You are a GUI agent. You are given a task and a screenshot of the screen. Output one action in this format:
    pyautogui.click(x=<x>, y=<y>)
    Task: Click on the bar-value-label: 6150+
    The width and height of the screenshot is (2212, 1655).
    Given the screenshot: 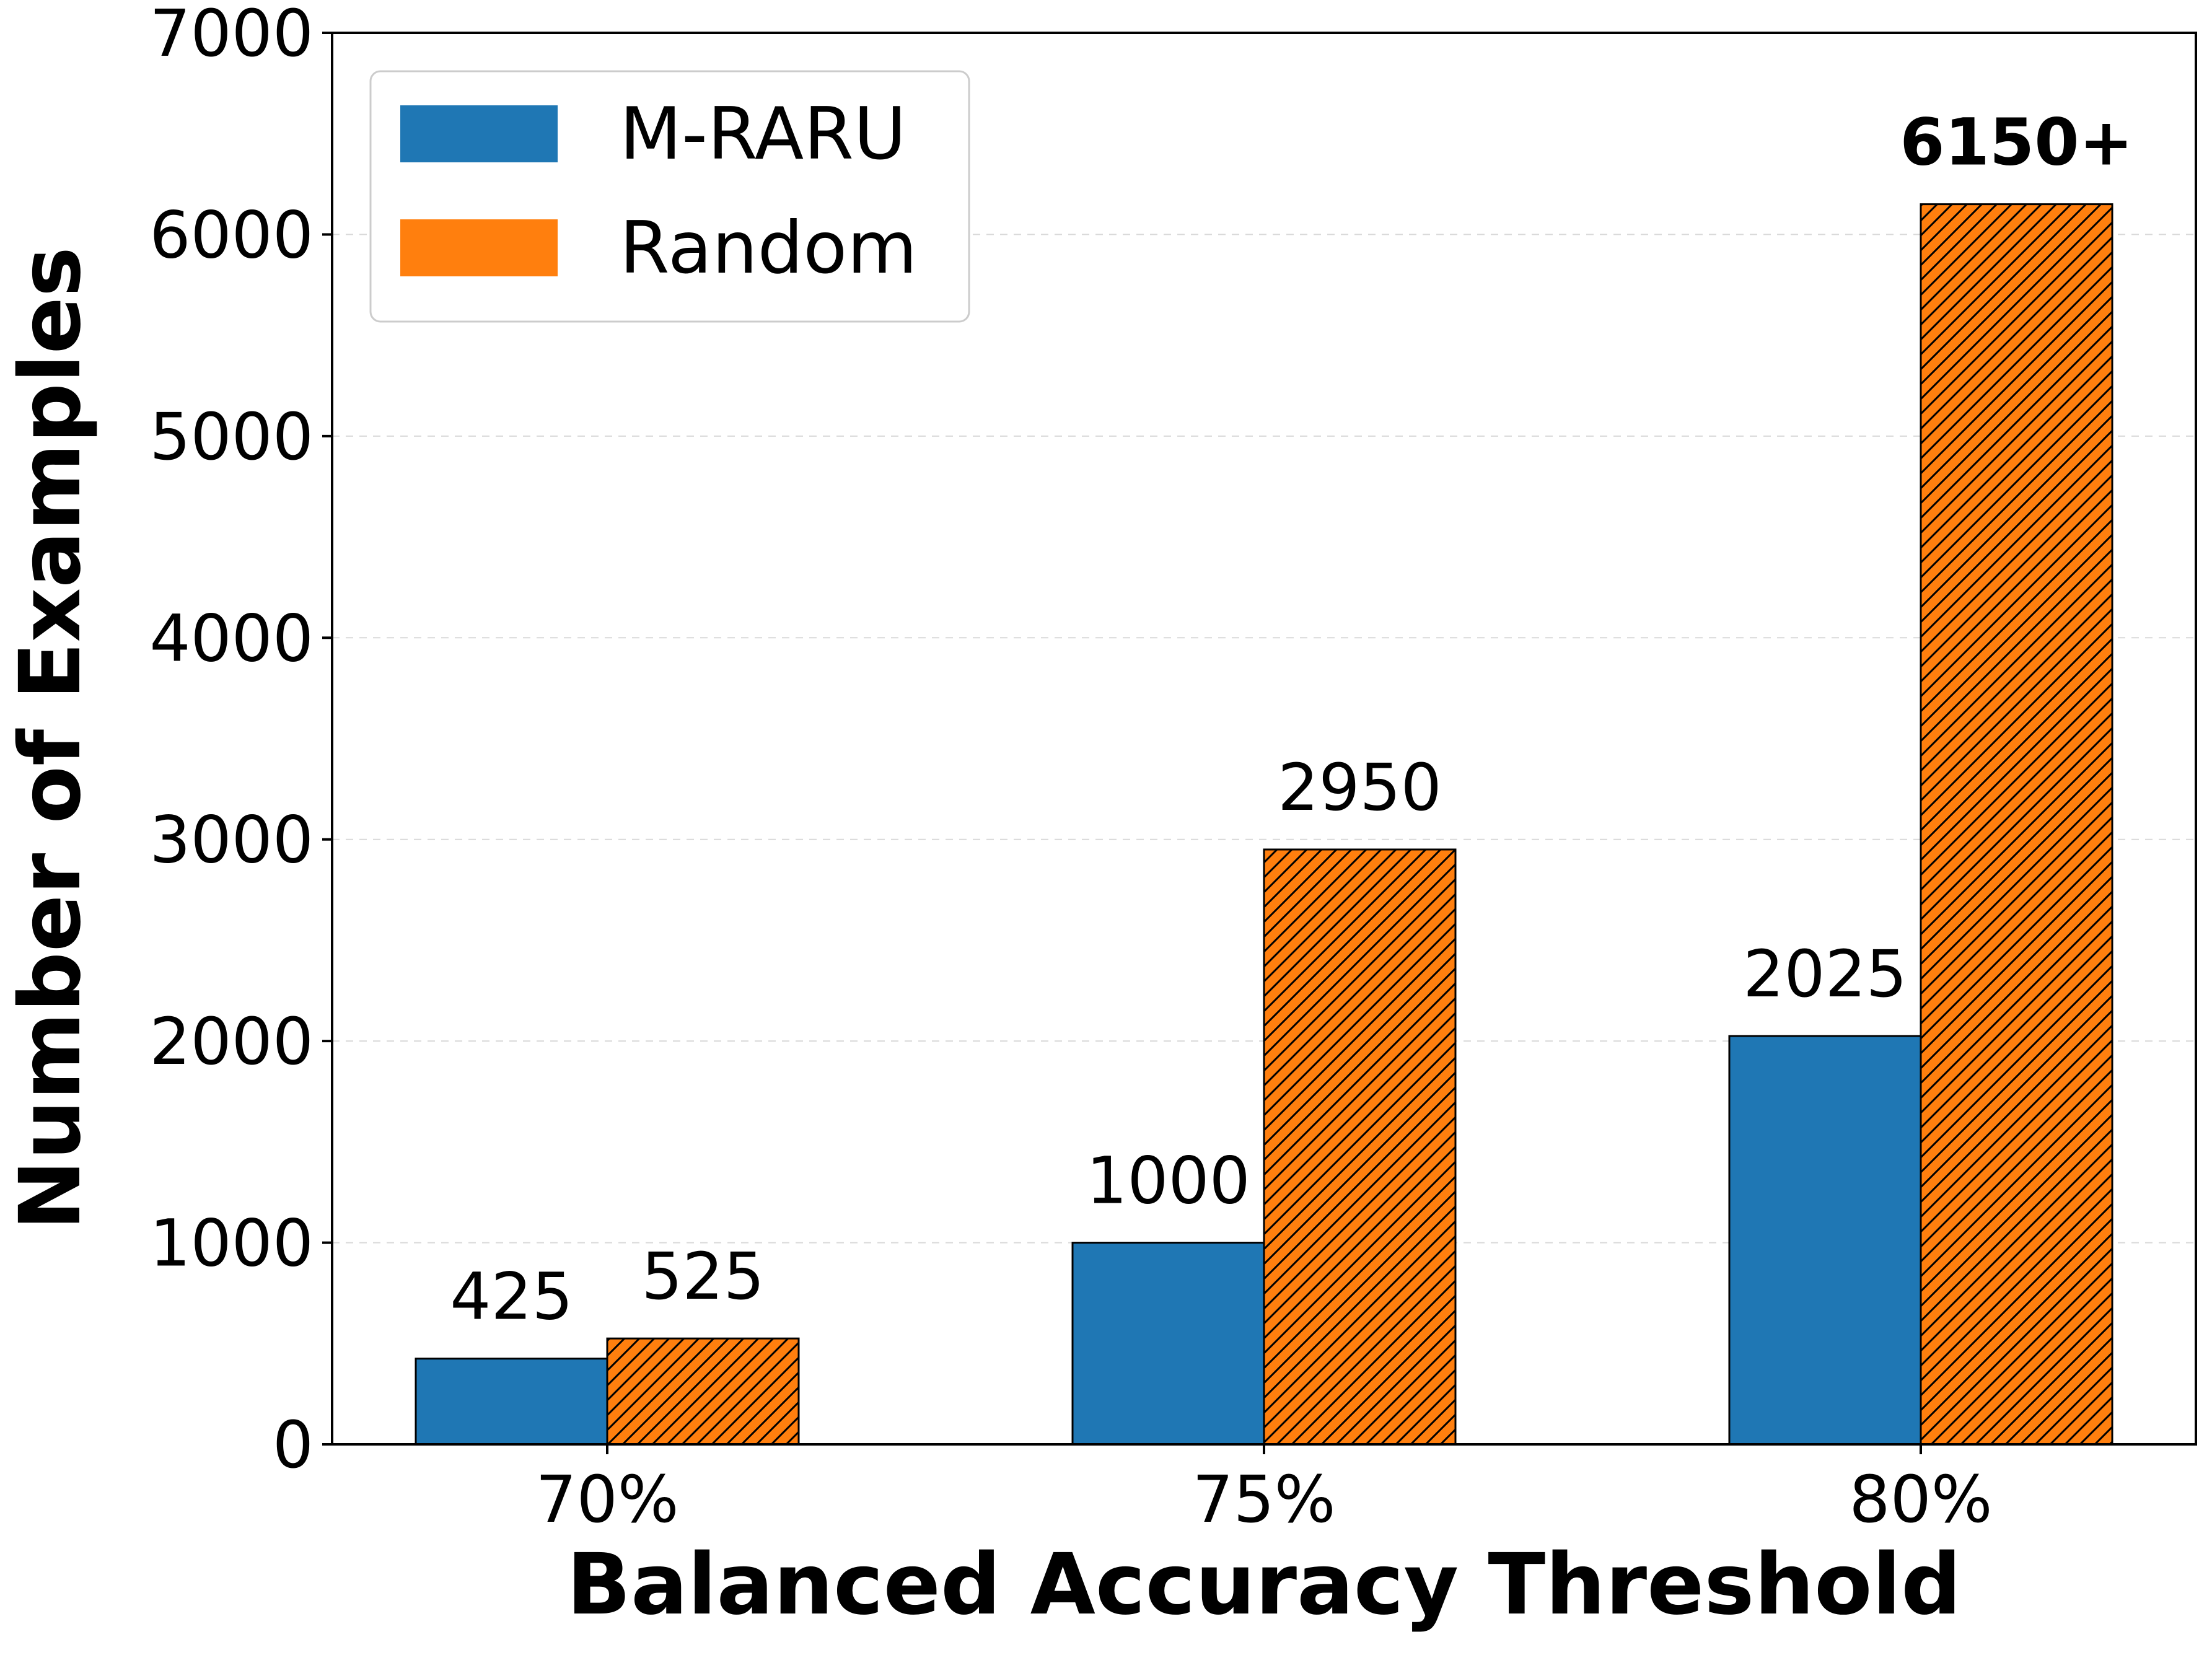 What is the action you would take?
    pyautogui.click(x=2016, y=142)
    